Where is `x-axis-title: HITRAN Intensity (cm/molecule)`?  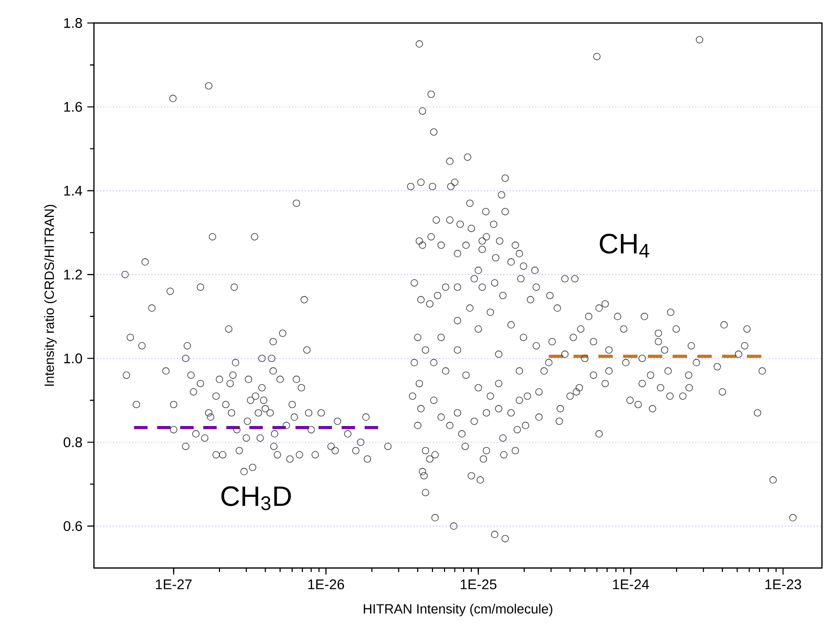
x-axis-title: HITRAN Intensity (cm/molecule) is located at coordinates (458, 610).